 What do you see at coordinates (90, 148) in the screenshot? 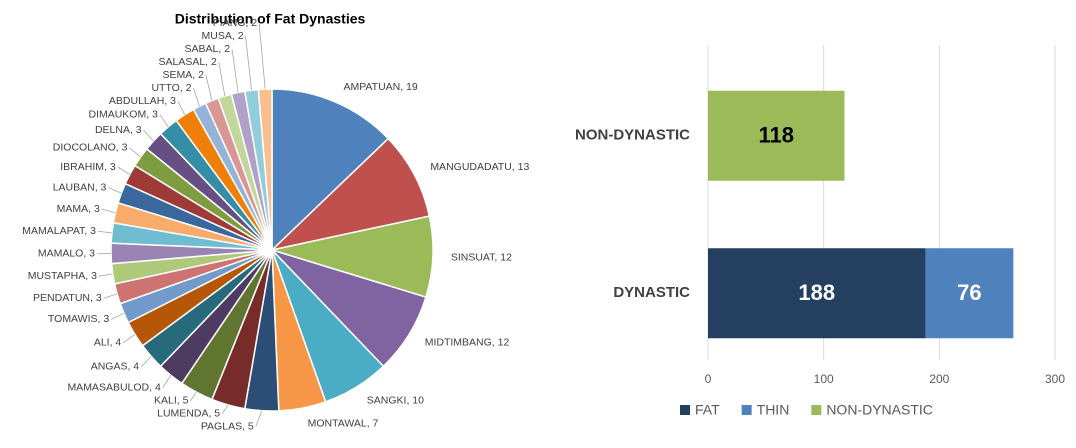
I see `data-label: DIOCOLANO, 3` at bounding box center [90, 148].